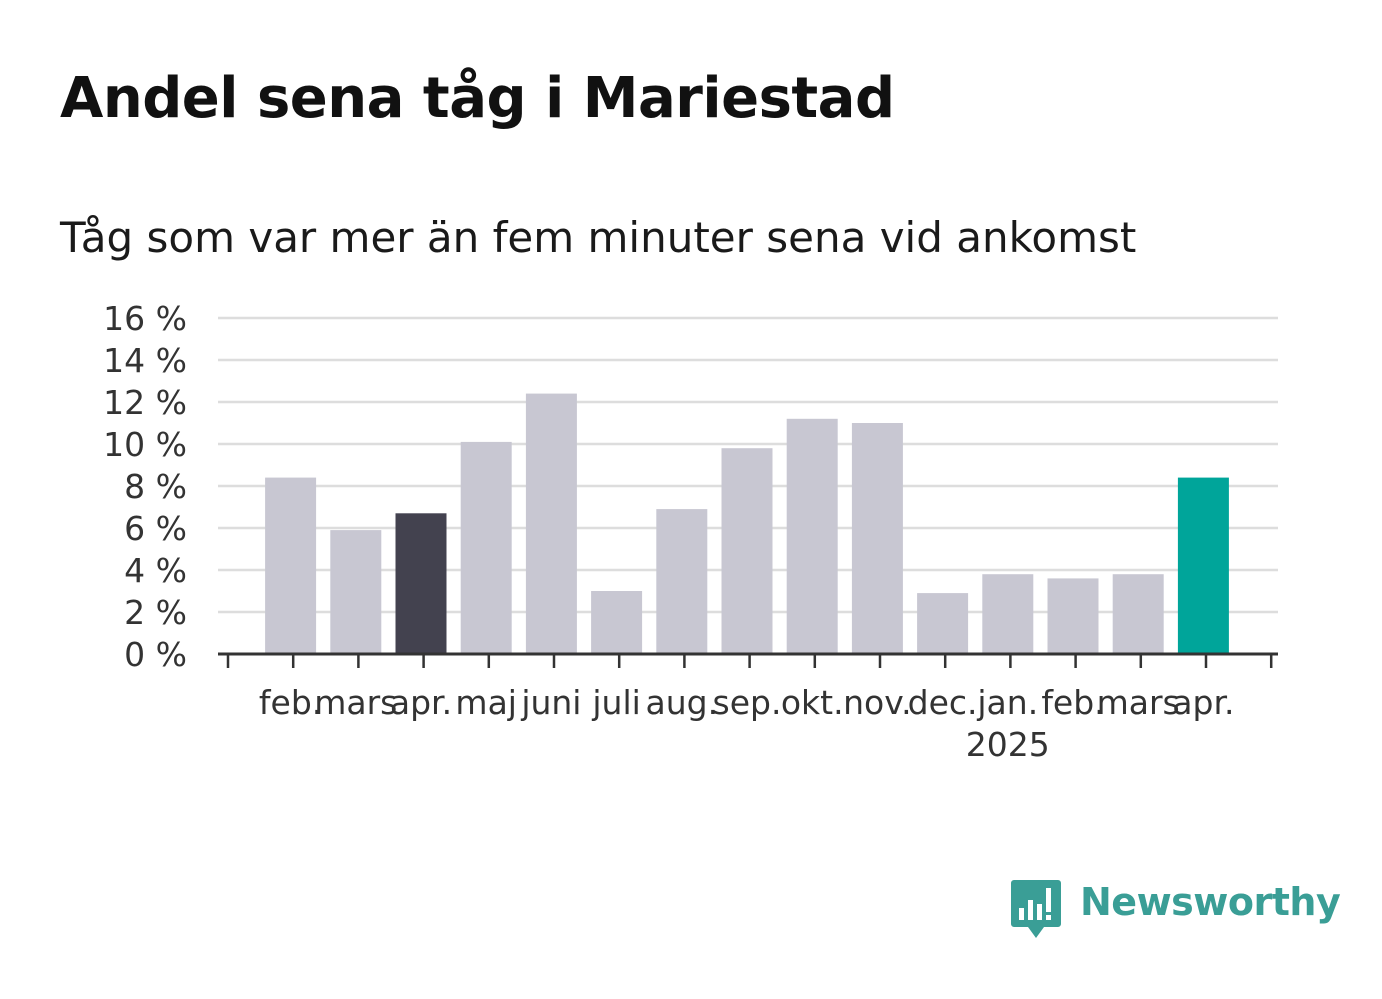 The height and width of the screenshot is (999, 1382). I want to click on x-tick-label: aug., so click(682, 702).